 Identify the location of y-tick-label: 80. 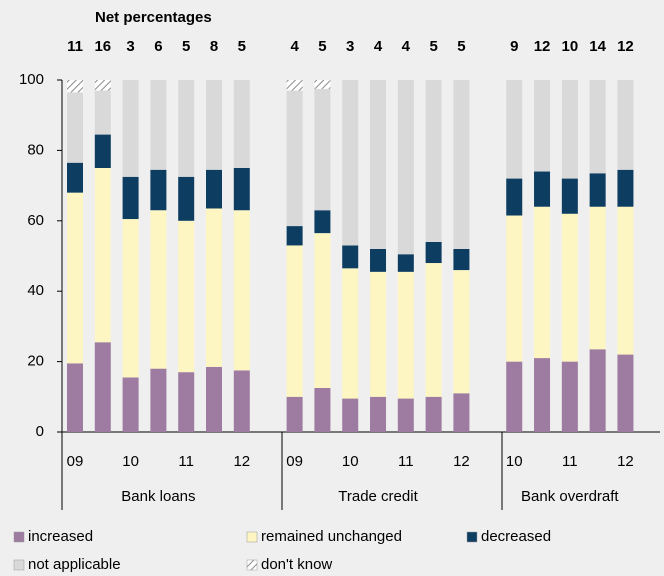
(35, 149).